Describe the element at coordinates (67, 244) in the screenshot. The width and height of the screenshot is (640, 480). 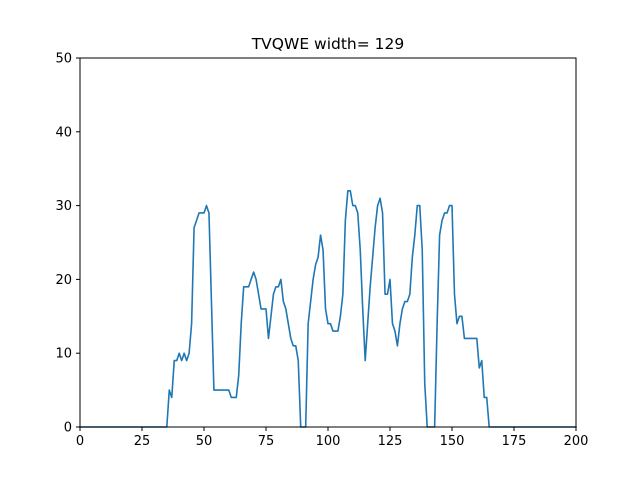
I see `y-axis: 0 10 20 30 40 50` at that location.